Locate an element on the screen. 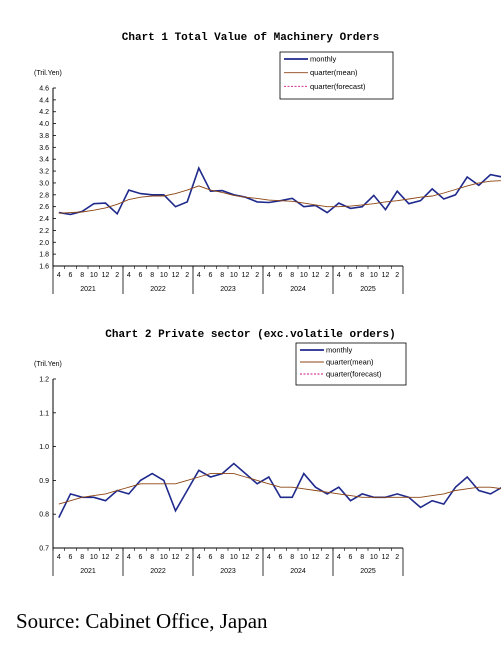 The image size is (501, 651). y-tick-label: 4.4 is located at coordinates (44, 100).